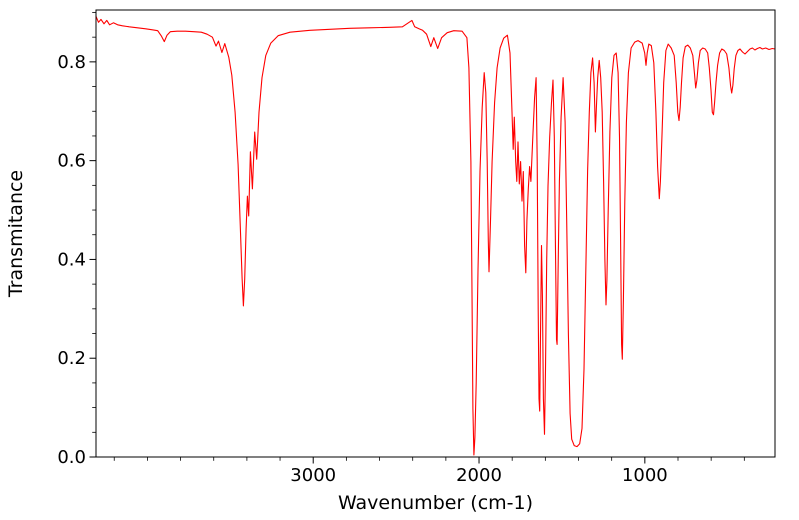 This screenshot has height=520, width=799. What do you see at coordinates (71, 358) in the screenshot?
I see `y-tick-label: 0.2` at bounding box center [71, 358].